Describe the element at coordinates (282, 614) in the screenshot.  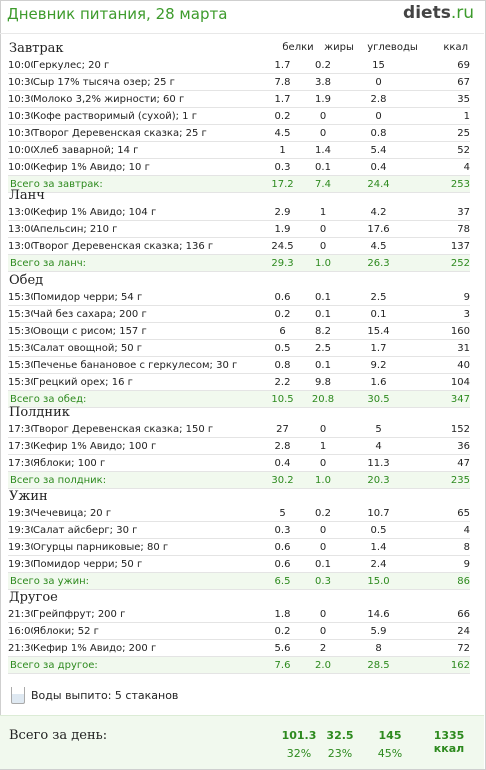
I see `item-protein: 1.8` at that location.